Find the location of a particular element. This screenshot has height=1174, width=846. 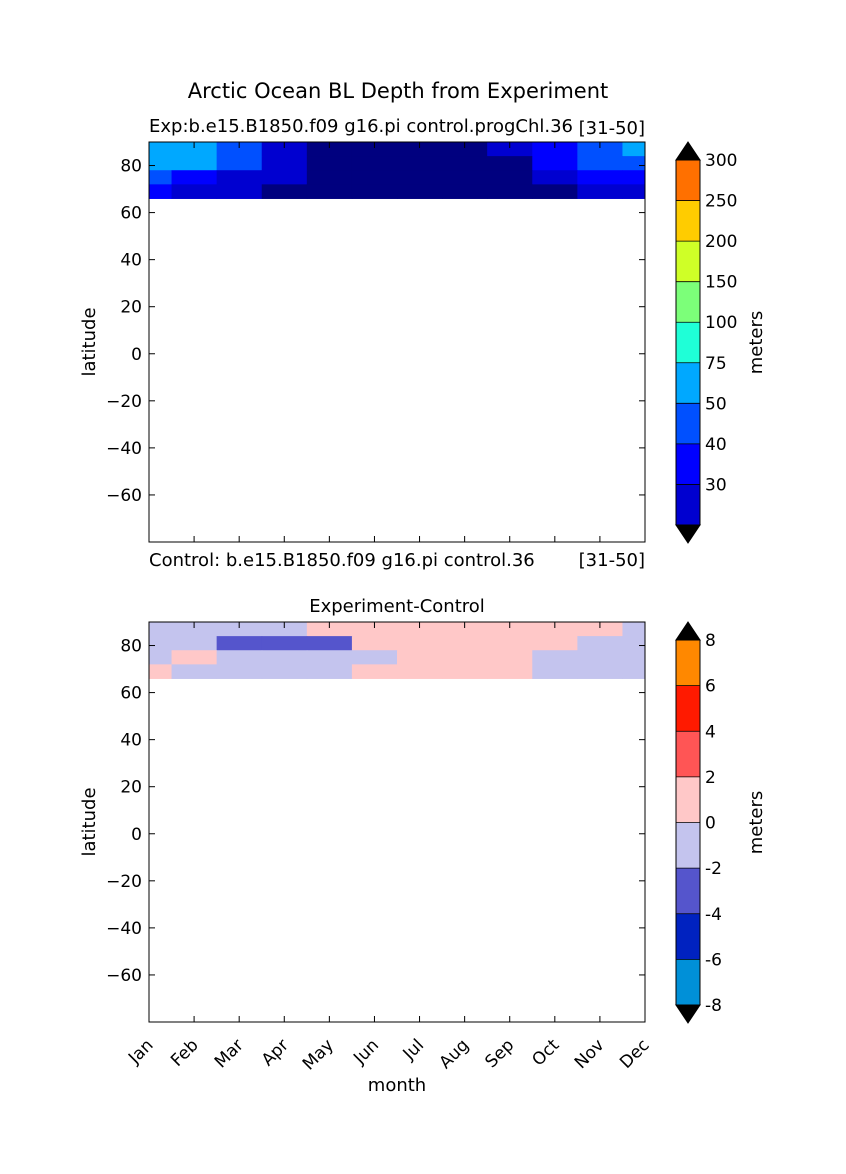

control-years-label: [31-50] is located at coordinates (612, 560).